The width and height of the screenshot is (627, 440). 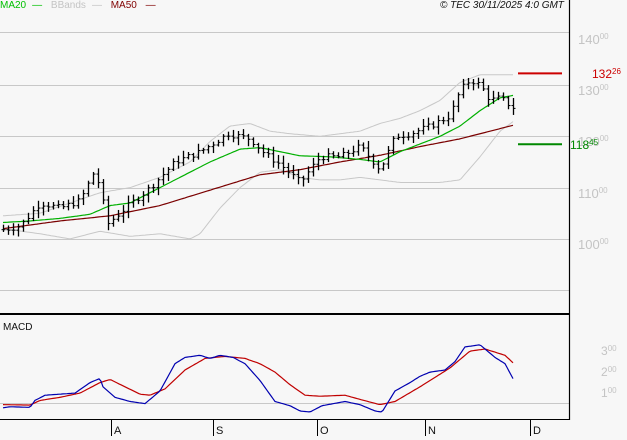 What do you see at coordinates (18, 327) in the screenshot?
I see `macd-title: MACD` at bounding box center [18, 327].